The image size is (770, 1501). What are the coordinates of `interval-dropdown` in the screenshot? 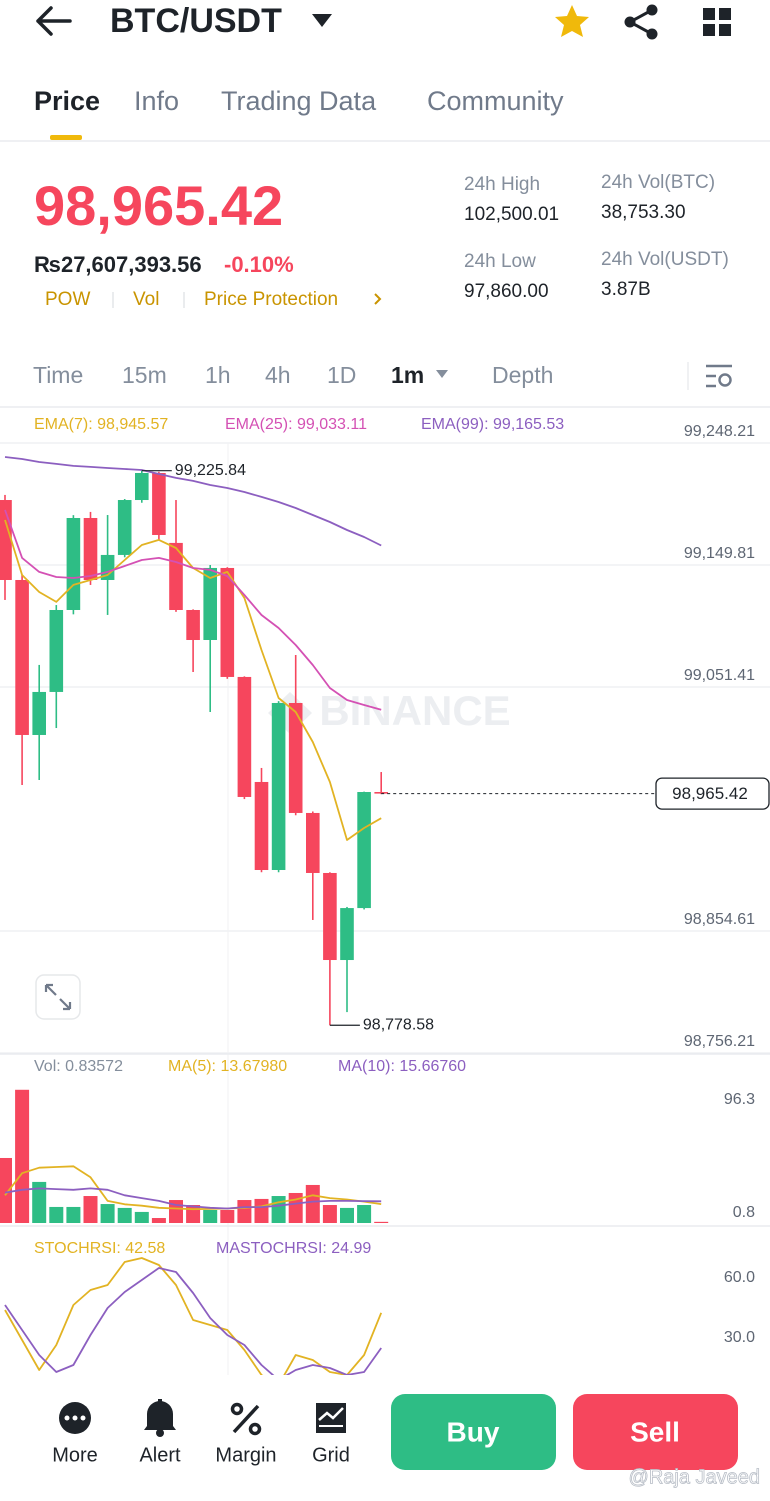 It's located at (442, 374).